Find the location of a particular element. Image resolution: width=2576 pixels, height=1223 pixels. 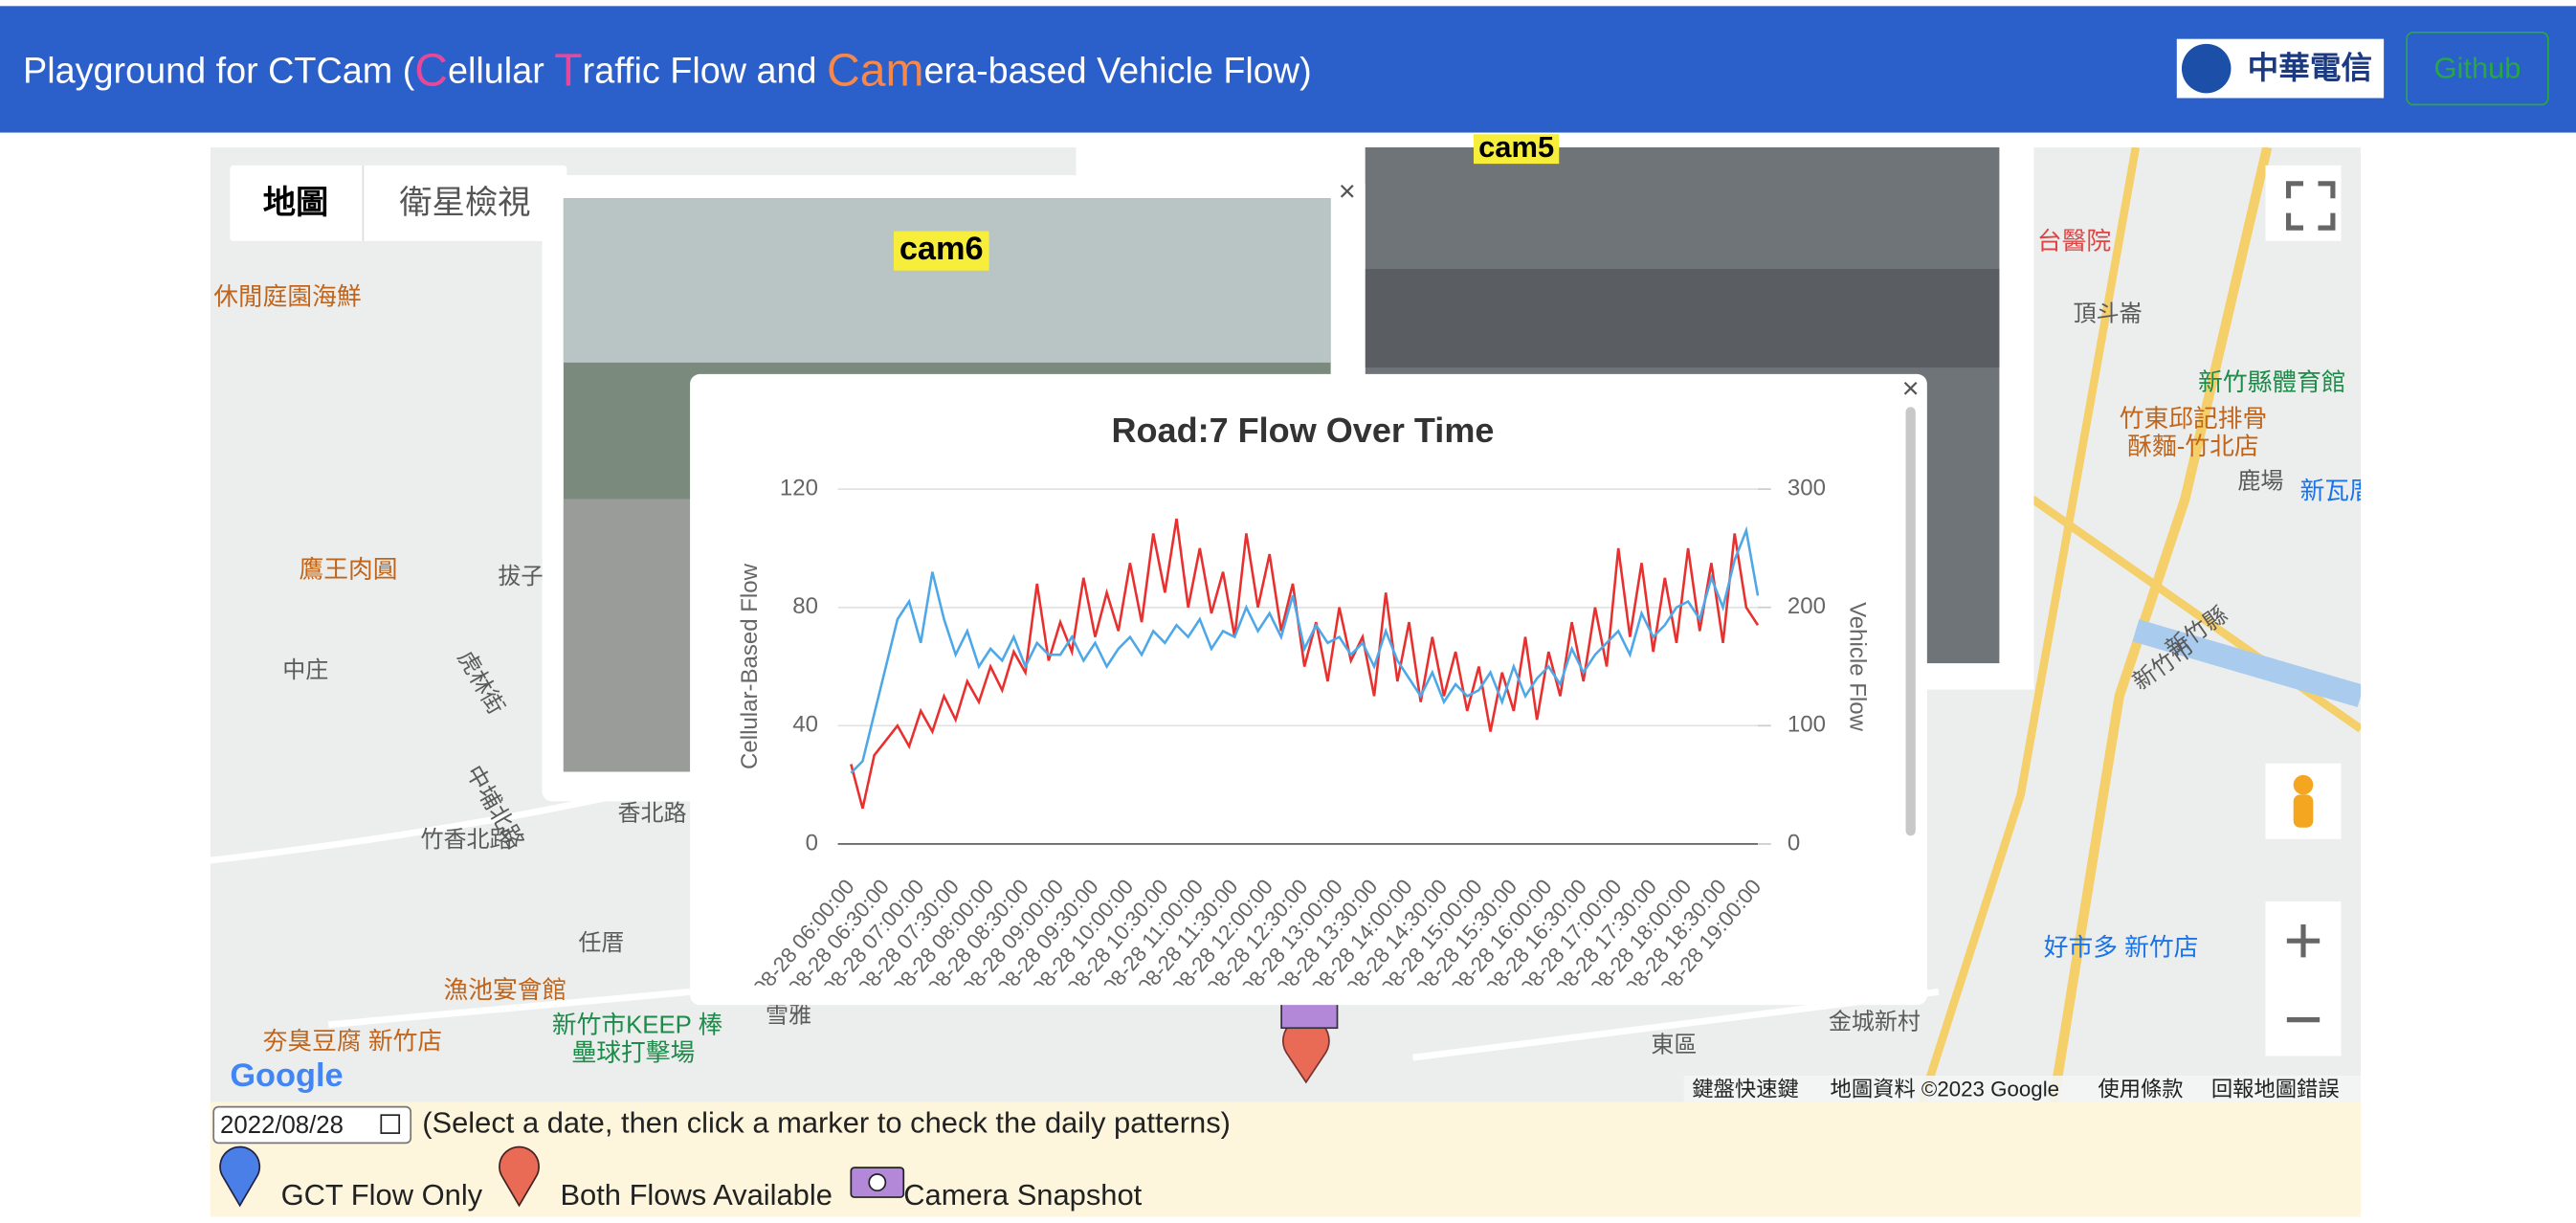

scrollbar is located at coordinates (1910, 621).